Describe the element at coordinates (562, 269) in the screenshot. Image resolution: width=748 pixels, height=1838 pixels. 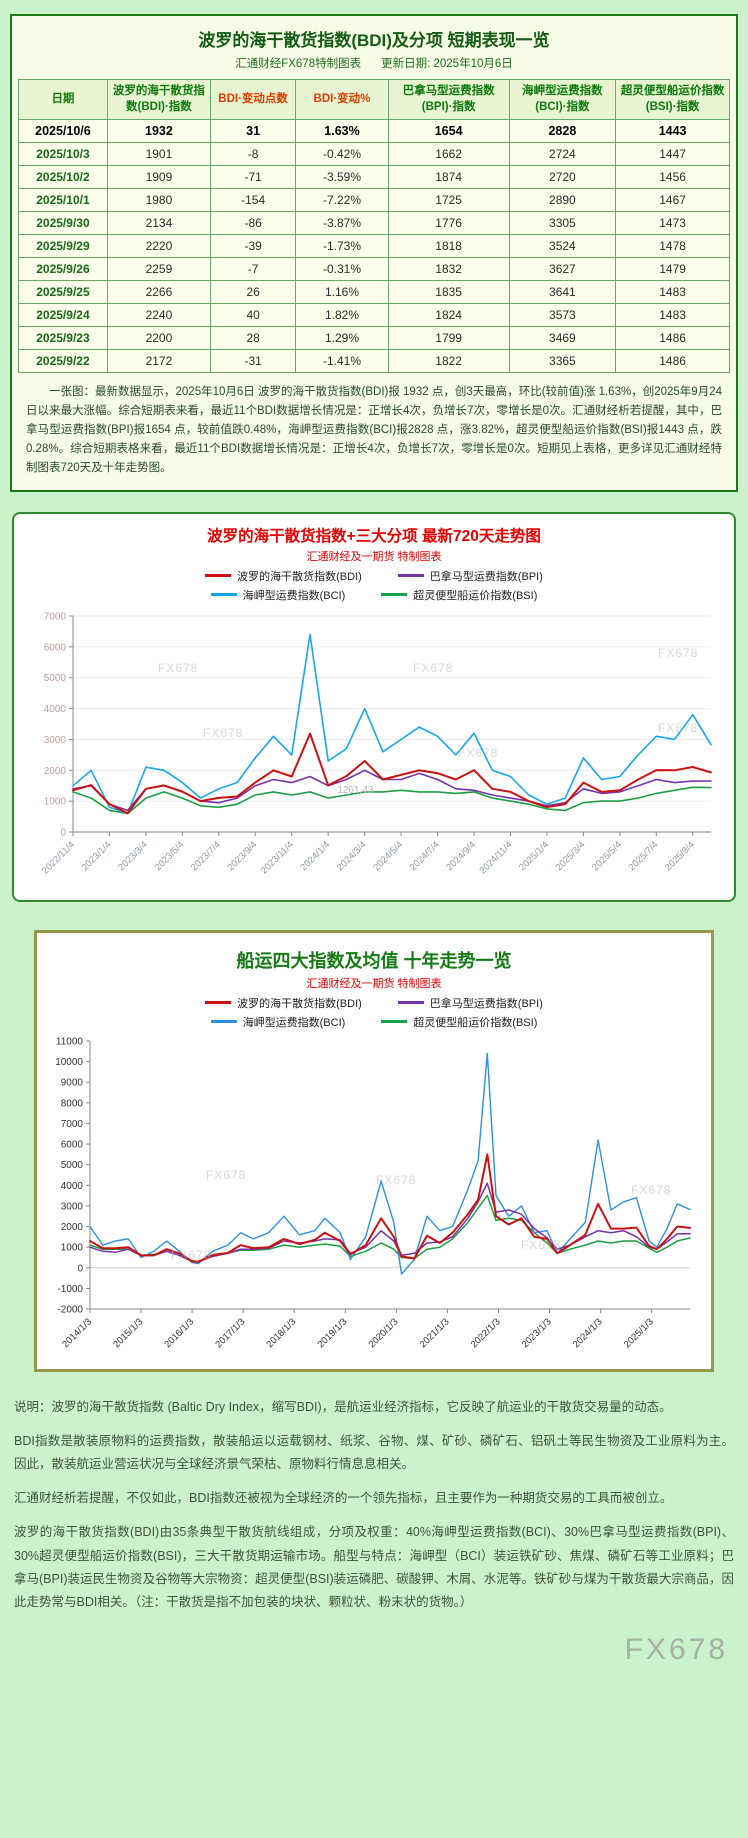
I see `value-cell: 3627` at that location.